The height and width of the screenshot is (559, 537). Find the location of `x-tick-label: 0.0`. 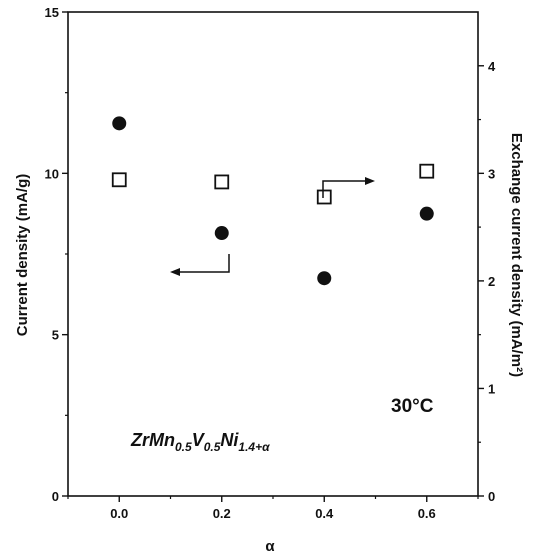

x-tick-label: 0.0 is located at coordinates (119, 513).